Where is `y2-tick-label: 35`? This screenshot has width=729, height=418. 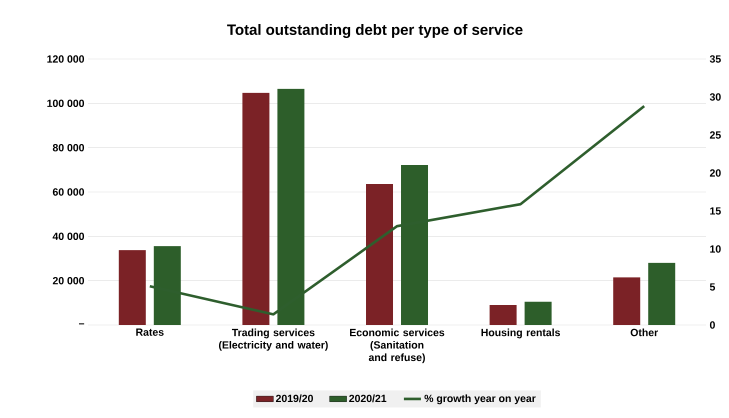 y2-tick-label: 35 is located at coordinates (715, 59).